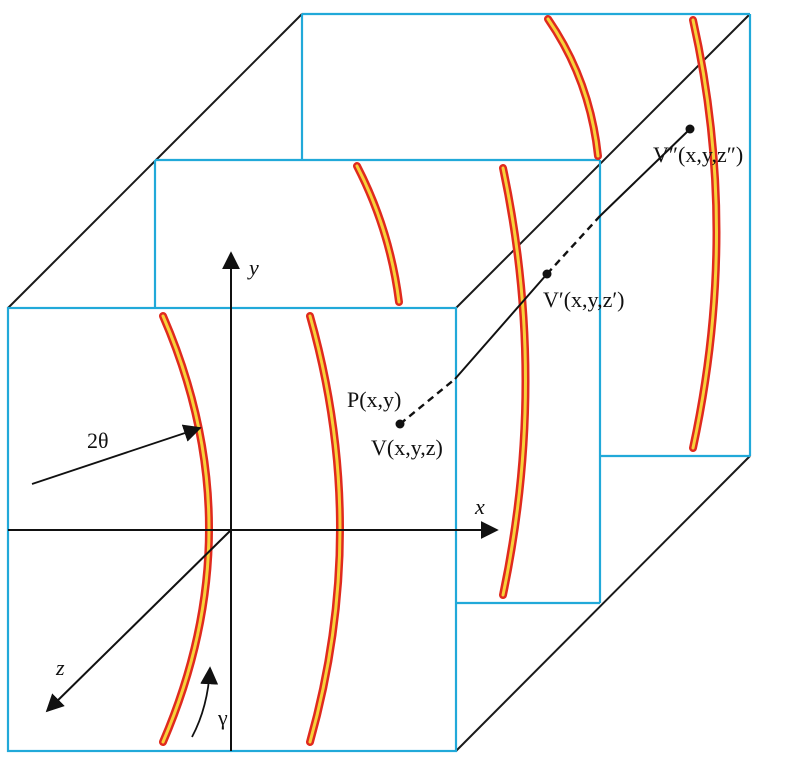  I want to click on front-frame-arcs, so click(251, 529).